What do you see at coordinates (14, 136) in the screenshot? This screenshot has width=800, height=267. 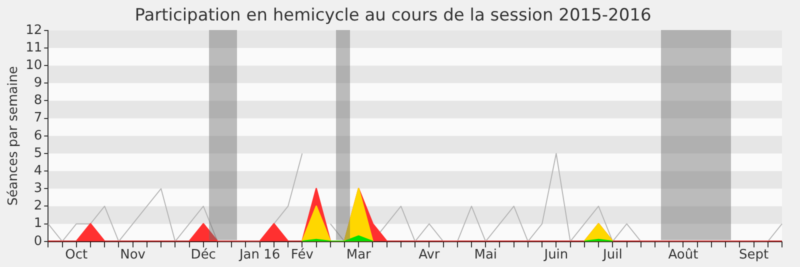 I see `y-axis-title: Séances par semaine` at bounding box center [14, 136].